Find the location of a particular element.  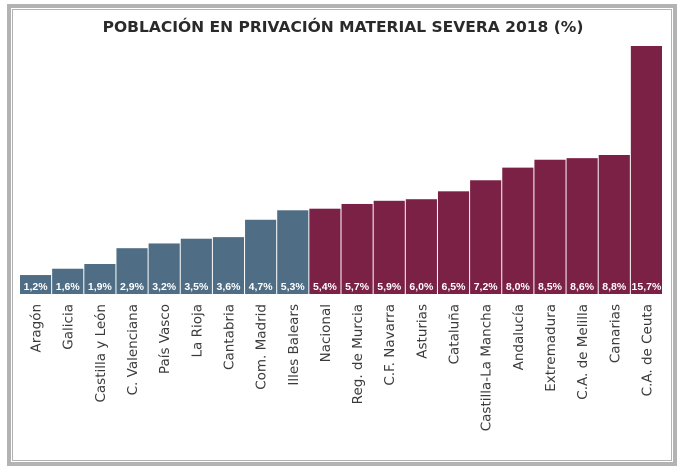

bar-asturias is located at coordinates (421, 246).